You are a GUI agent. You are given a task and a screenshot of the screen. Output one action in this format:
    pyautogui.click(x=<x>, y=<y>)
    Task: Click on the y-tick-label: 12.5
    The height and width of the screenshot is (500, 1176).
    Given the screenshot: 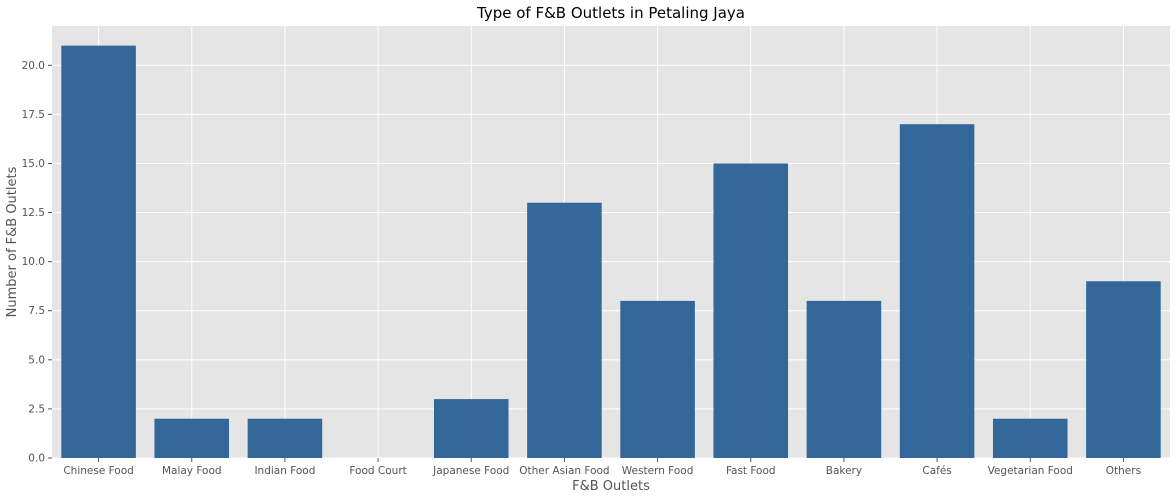 What is the action you would take?
    pyautogui.click(x=33, y=213)
    